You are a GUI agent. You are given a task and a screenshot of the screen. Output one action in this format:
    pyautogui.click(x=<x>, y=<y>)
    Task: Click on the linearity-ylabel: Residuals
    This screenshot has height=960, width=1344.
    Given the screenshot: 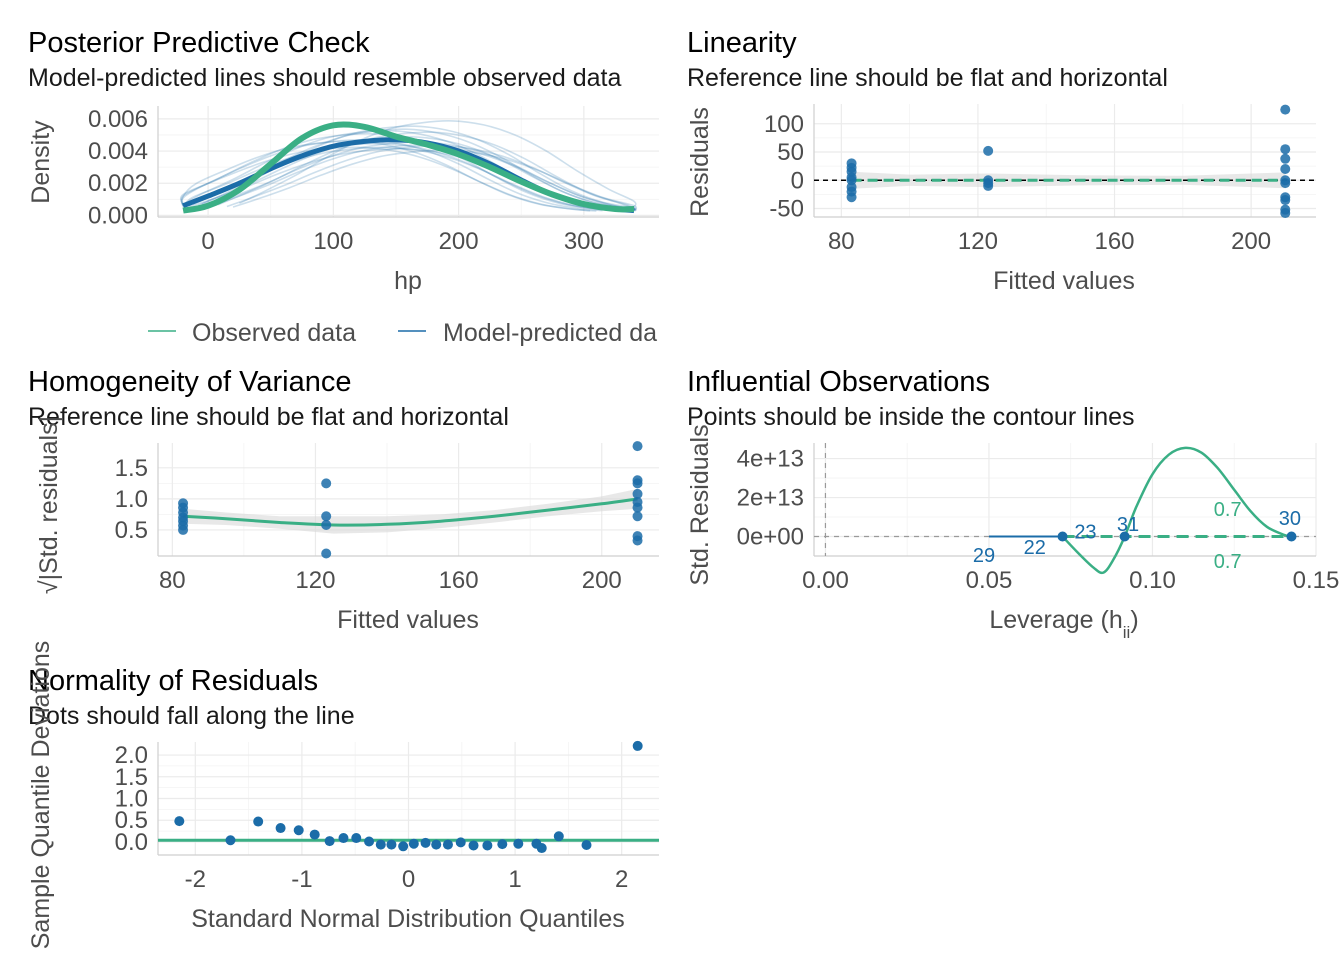 What is the action you would take?
    pyautogui.click(x=700, y=162)
    